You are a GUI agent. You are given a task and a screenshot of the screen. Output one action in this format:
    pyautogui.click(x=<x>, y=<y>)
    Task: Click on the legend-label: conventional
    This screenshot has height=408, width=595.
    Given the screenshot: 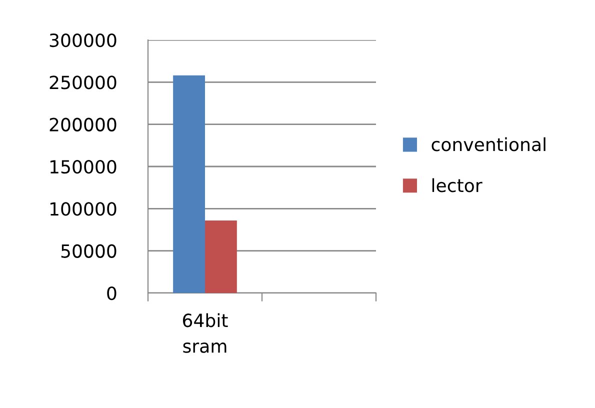 What is the action you would take?
    pyautogui.click(x=489, y=144)
    